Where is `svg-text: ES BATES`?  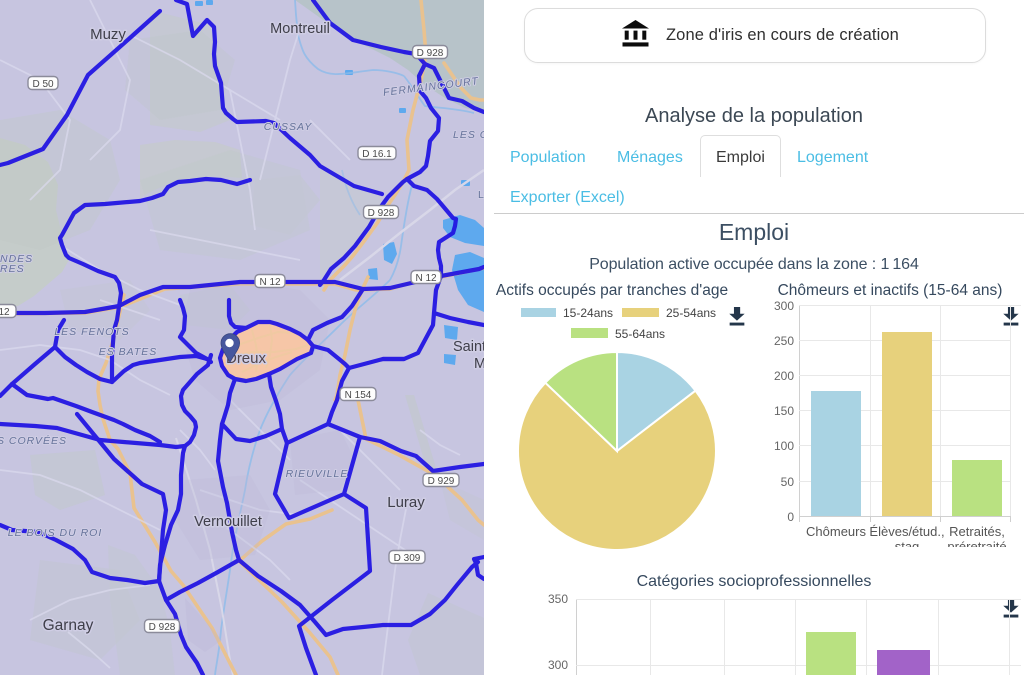 svg-text: ES BATES is located at coordinates (128, 352).